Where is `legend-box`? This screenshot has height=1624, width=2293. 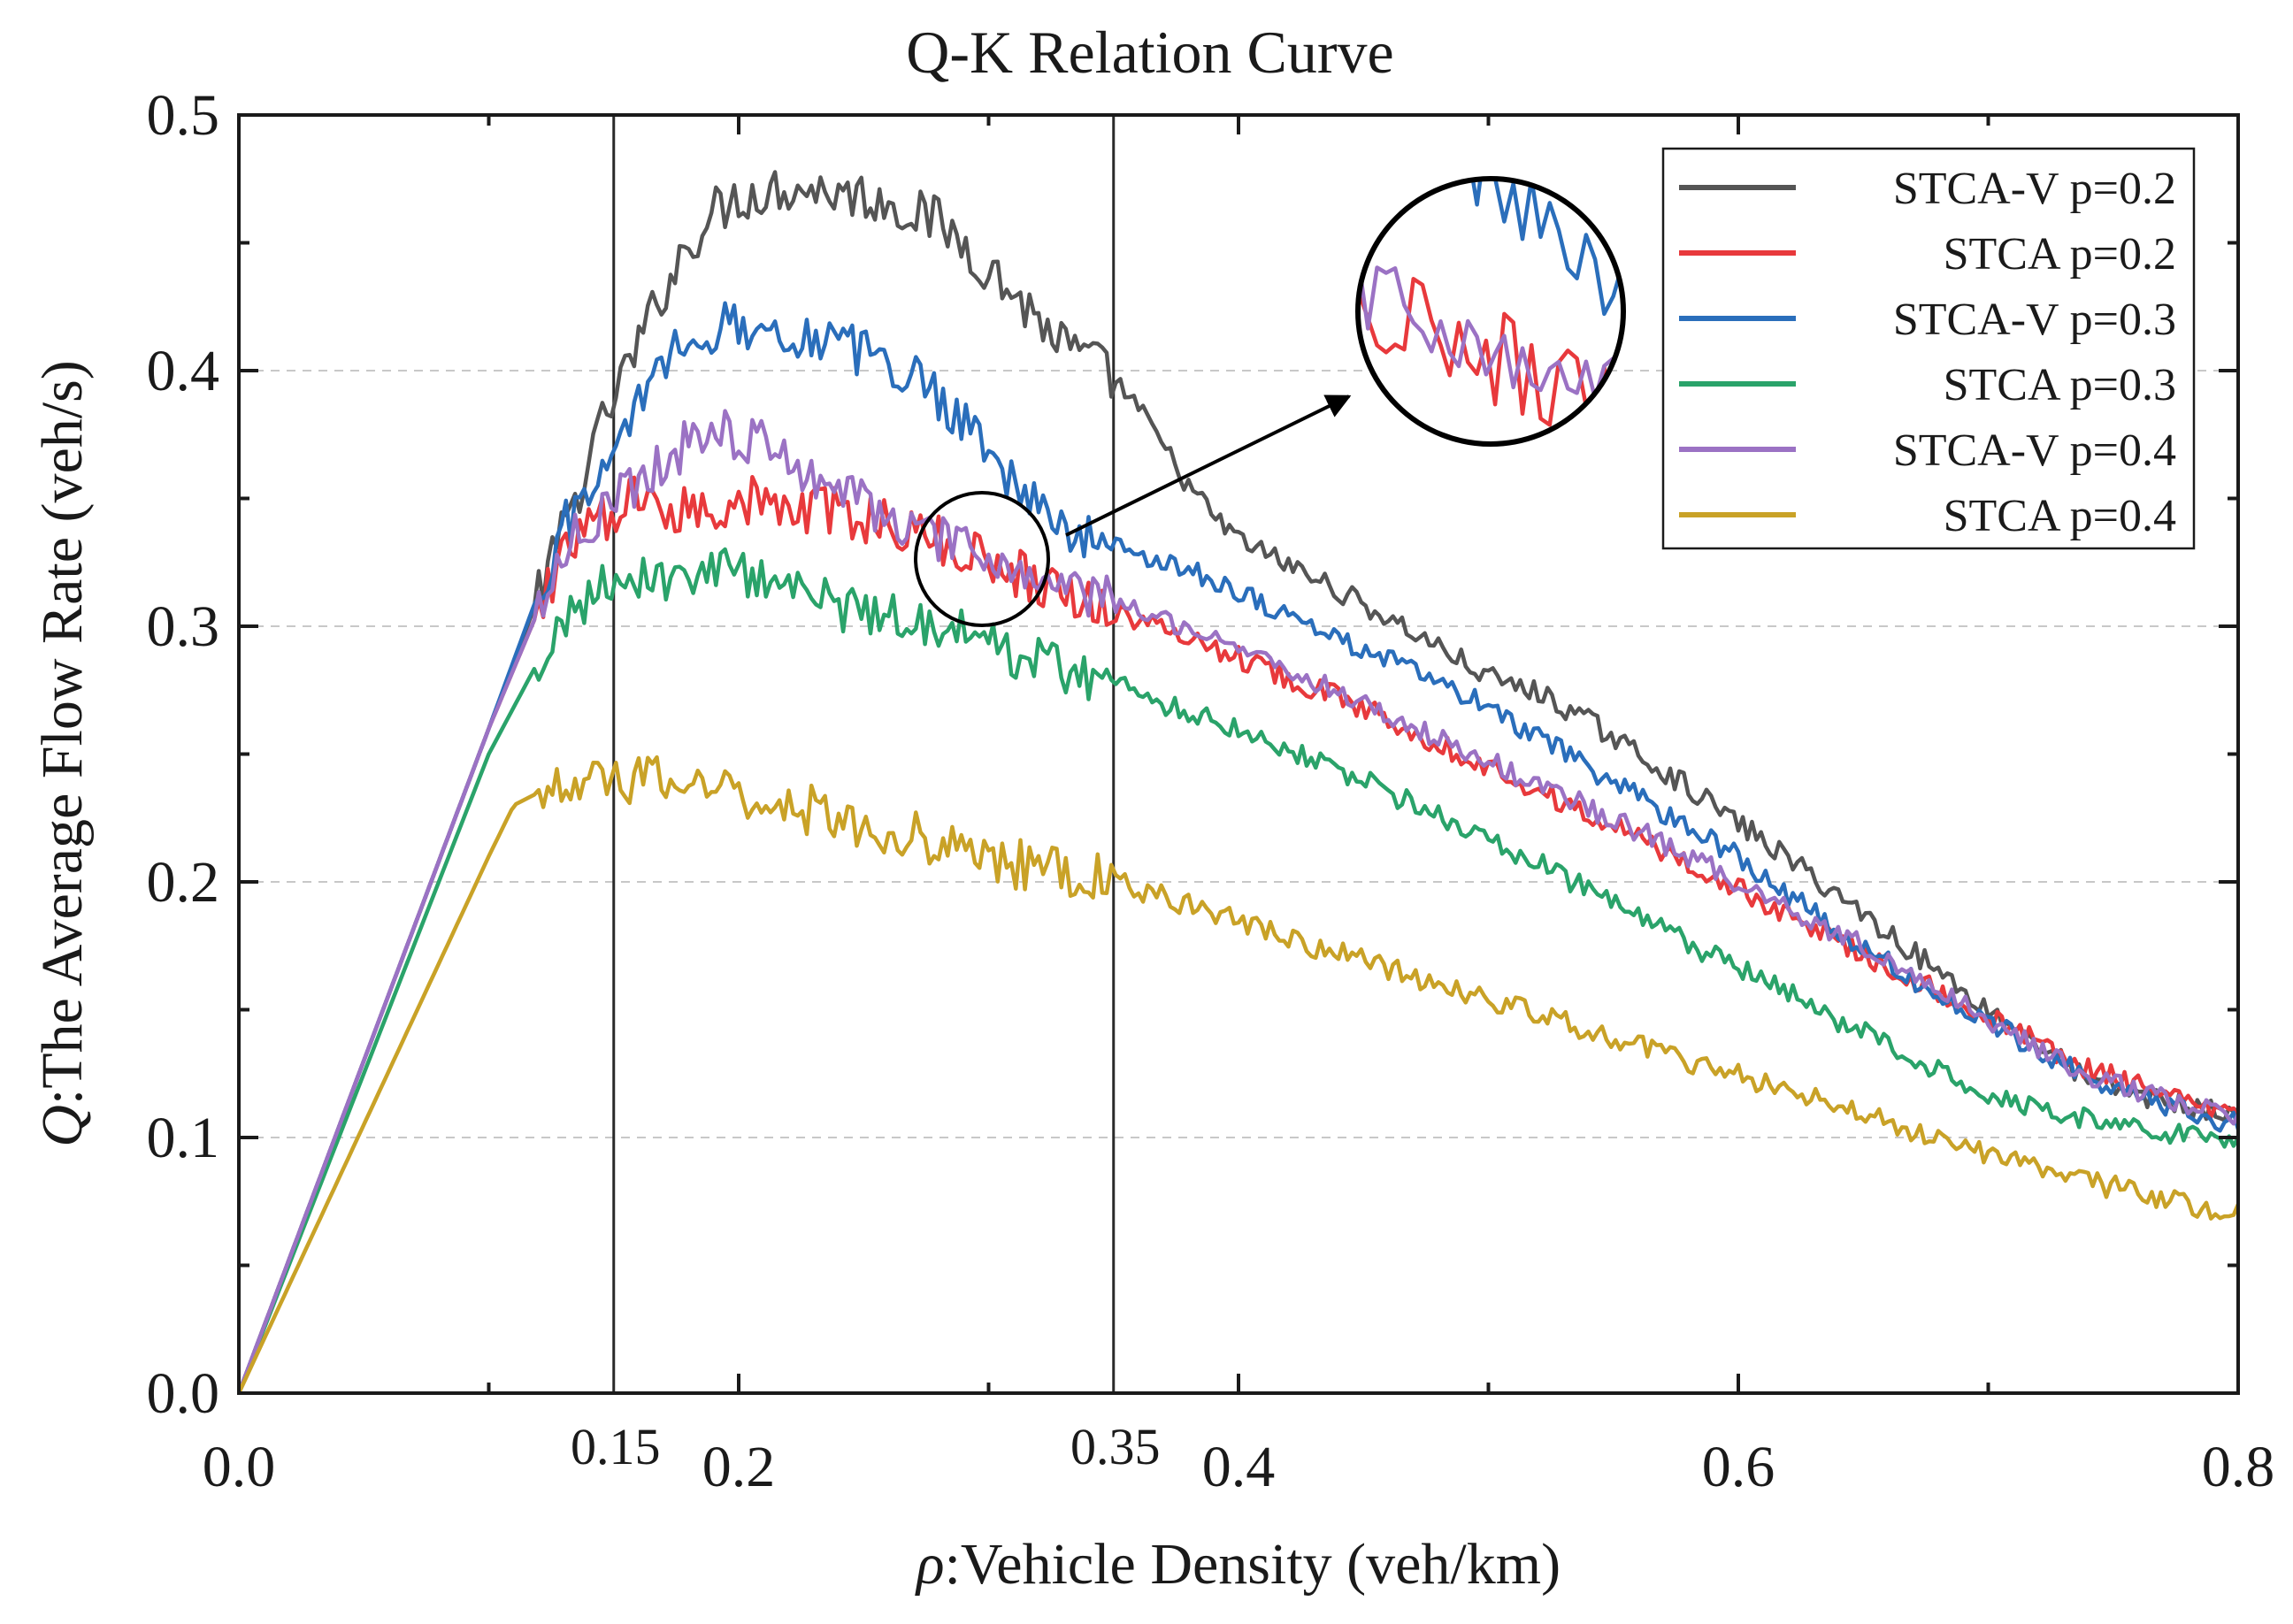
legend-box is located at coordinates (1928, 348).